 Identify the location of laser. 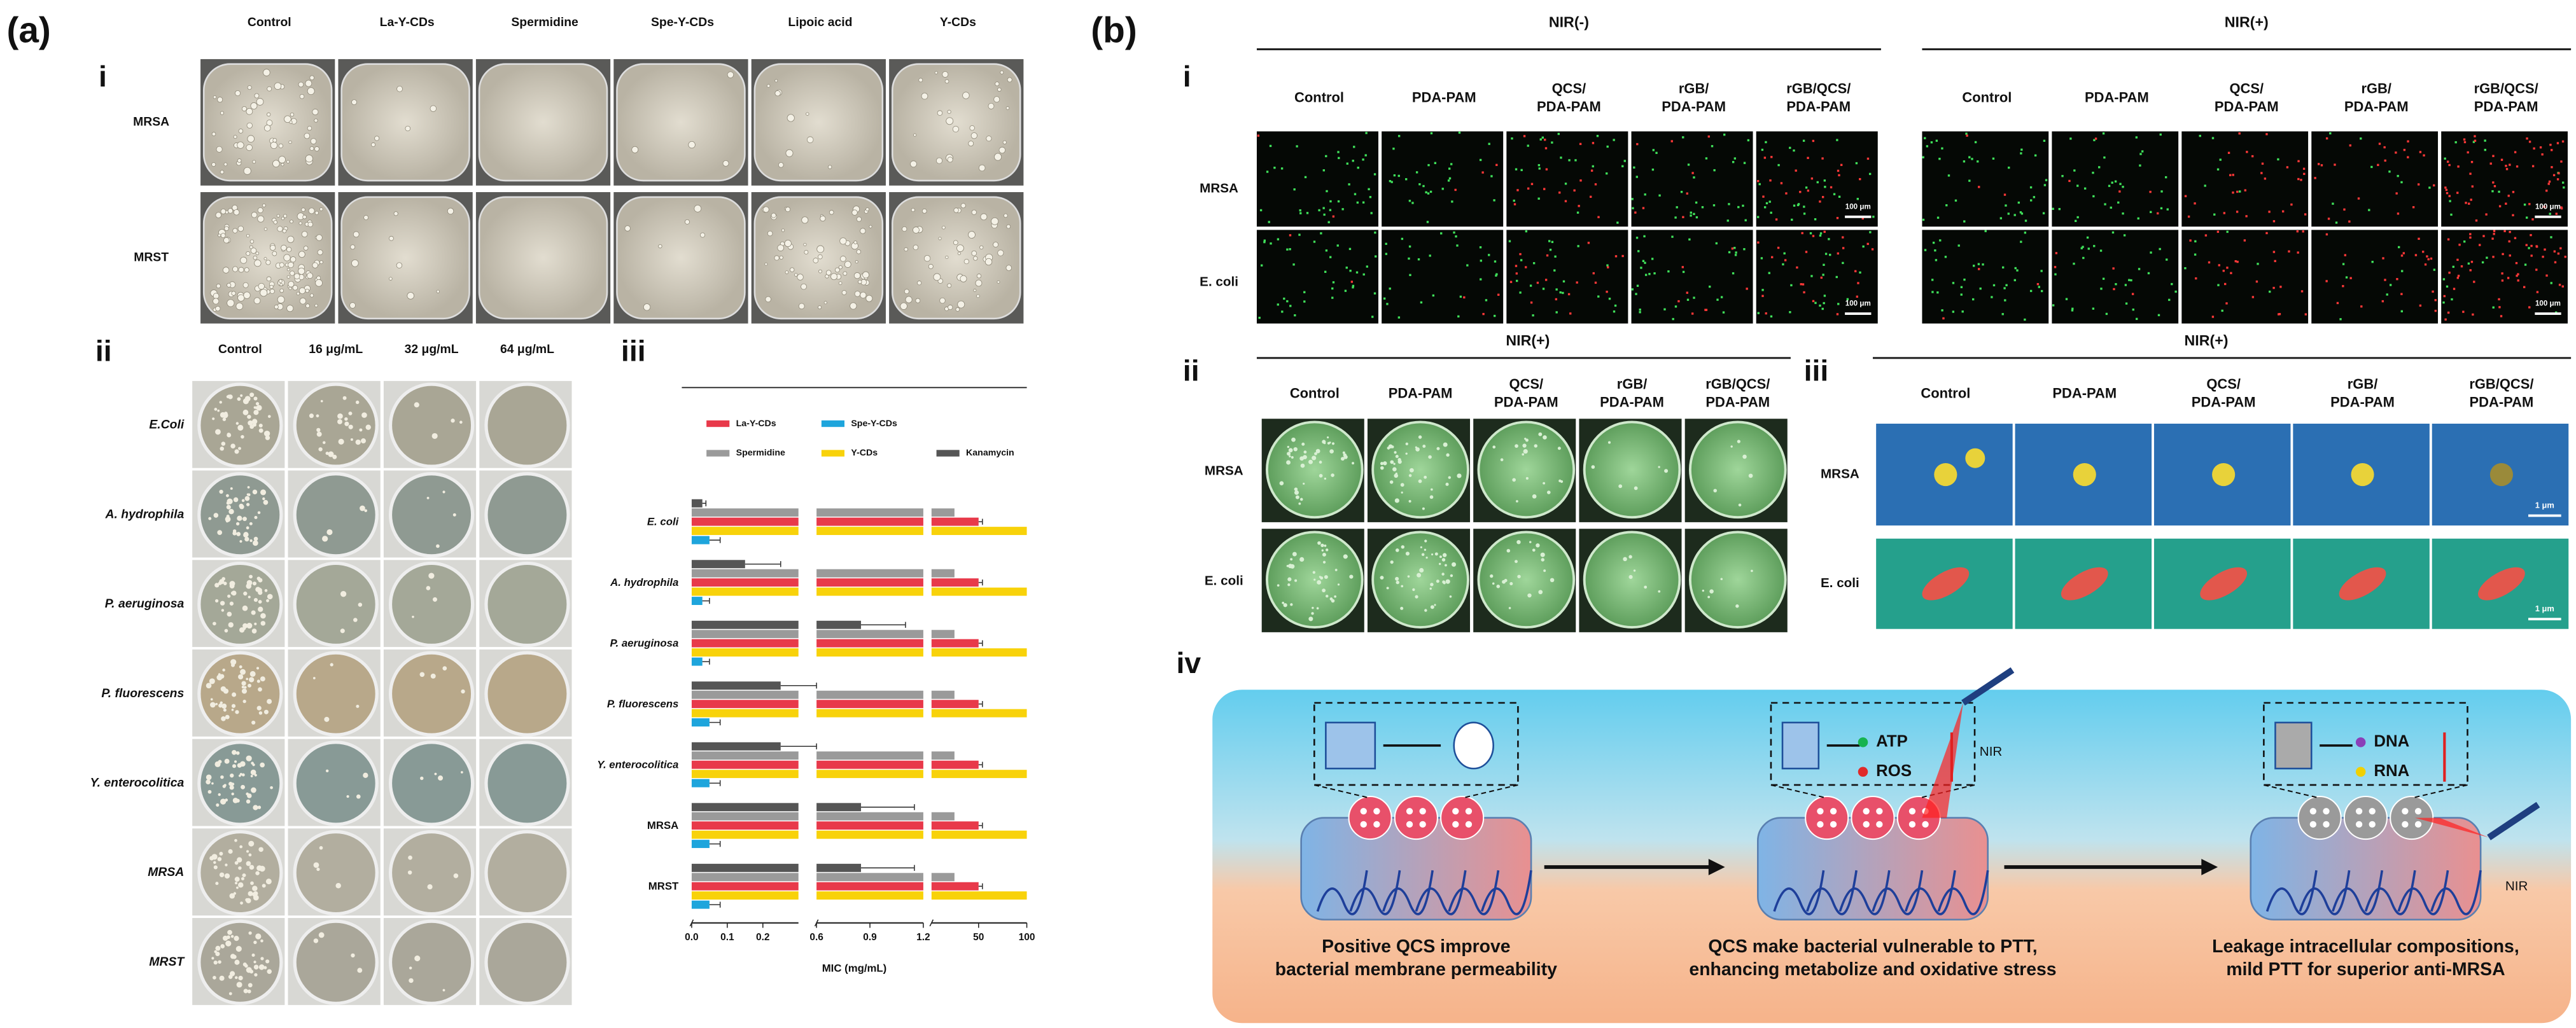
(2513, 821).